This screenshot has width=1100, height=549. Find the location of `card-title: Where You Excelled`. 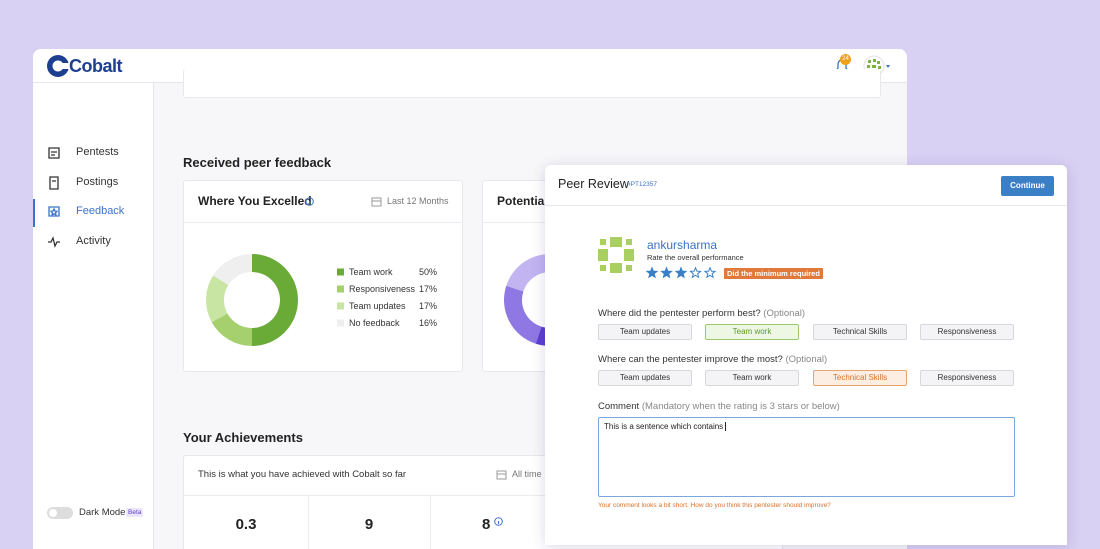

card-title: Where You Excelled is located at coordinates (255, 201).